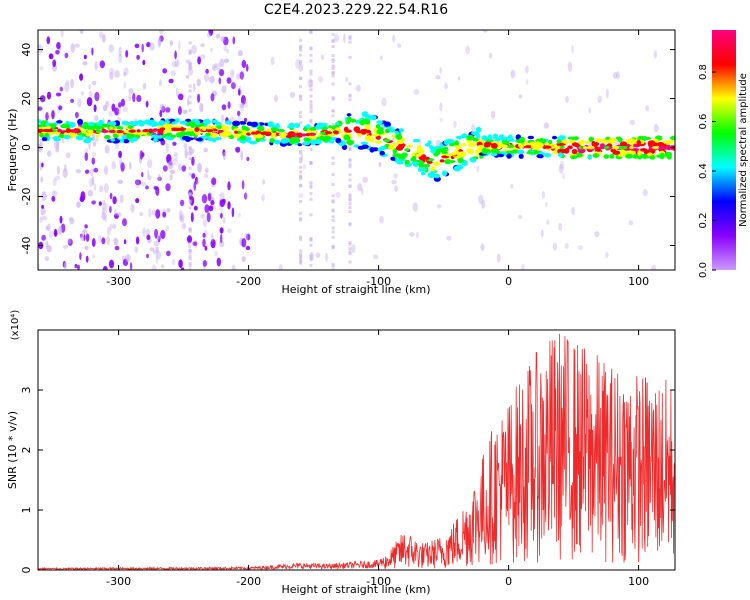 The image size is (750, 600). What do you see at coordinates (12, 450) in the screenshot?
I see `snr-y-label: SNR (10 * v/v)` at bounding box center [12, 450].